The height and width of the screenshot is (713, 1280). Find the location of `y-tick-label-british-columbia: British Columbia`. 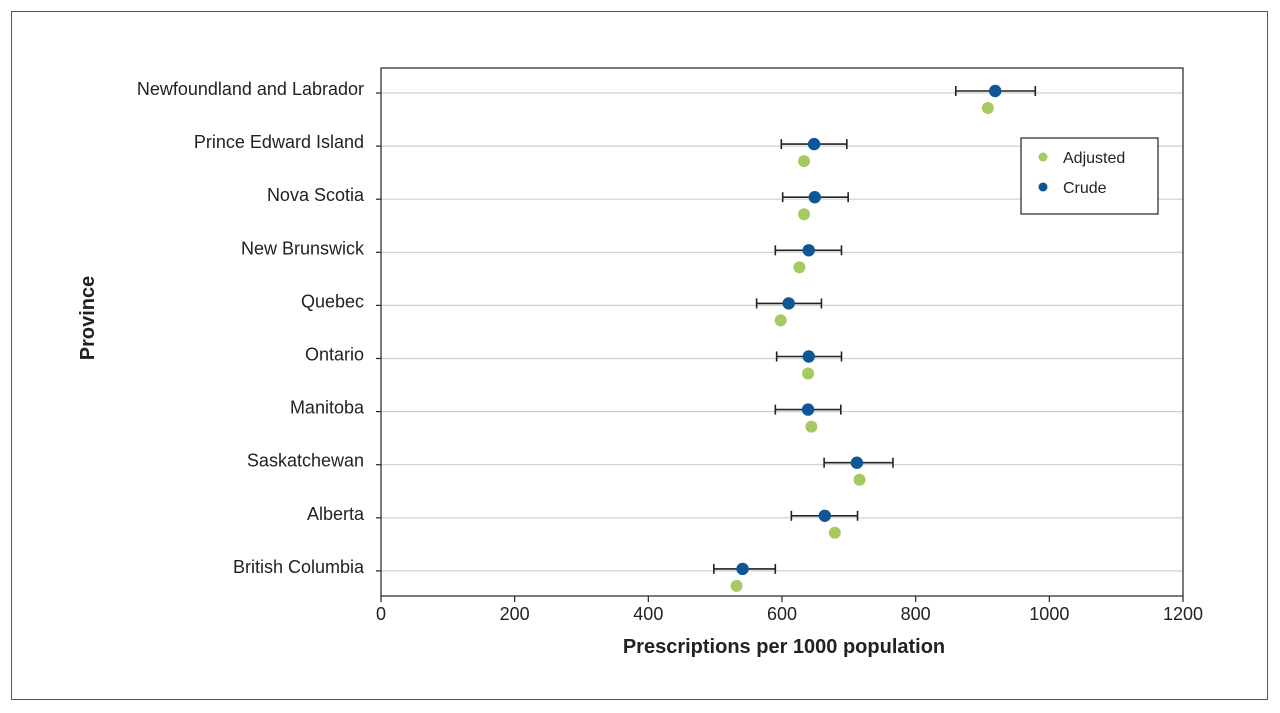

y-tick-label-british-columbia: British Columbia is located at coordinates (299, 567).